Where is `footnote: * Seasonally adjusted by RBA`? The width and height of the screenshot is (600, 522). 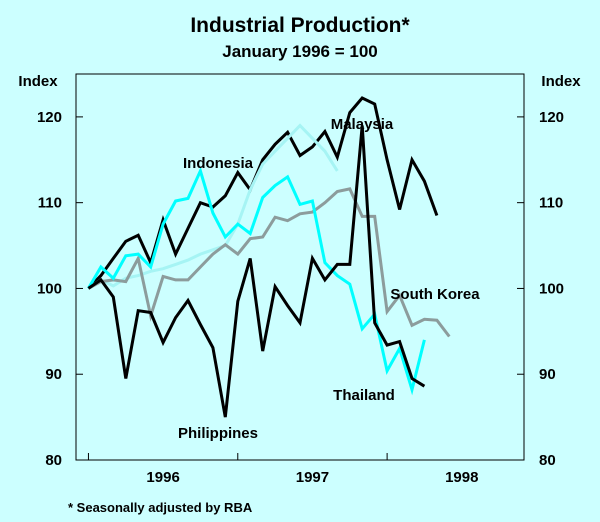 footnote: * Seasonally adjusted by RBA is located at coordinates (160, 507).